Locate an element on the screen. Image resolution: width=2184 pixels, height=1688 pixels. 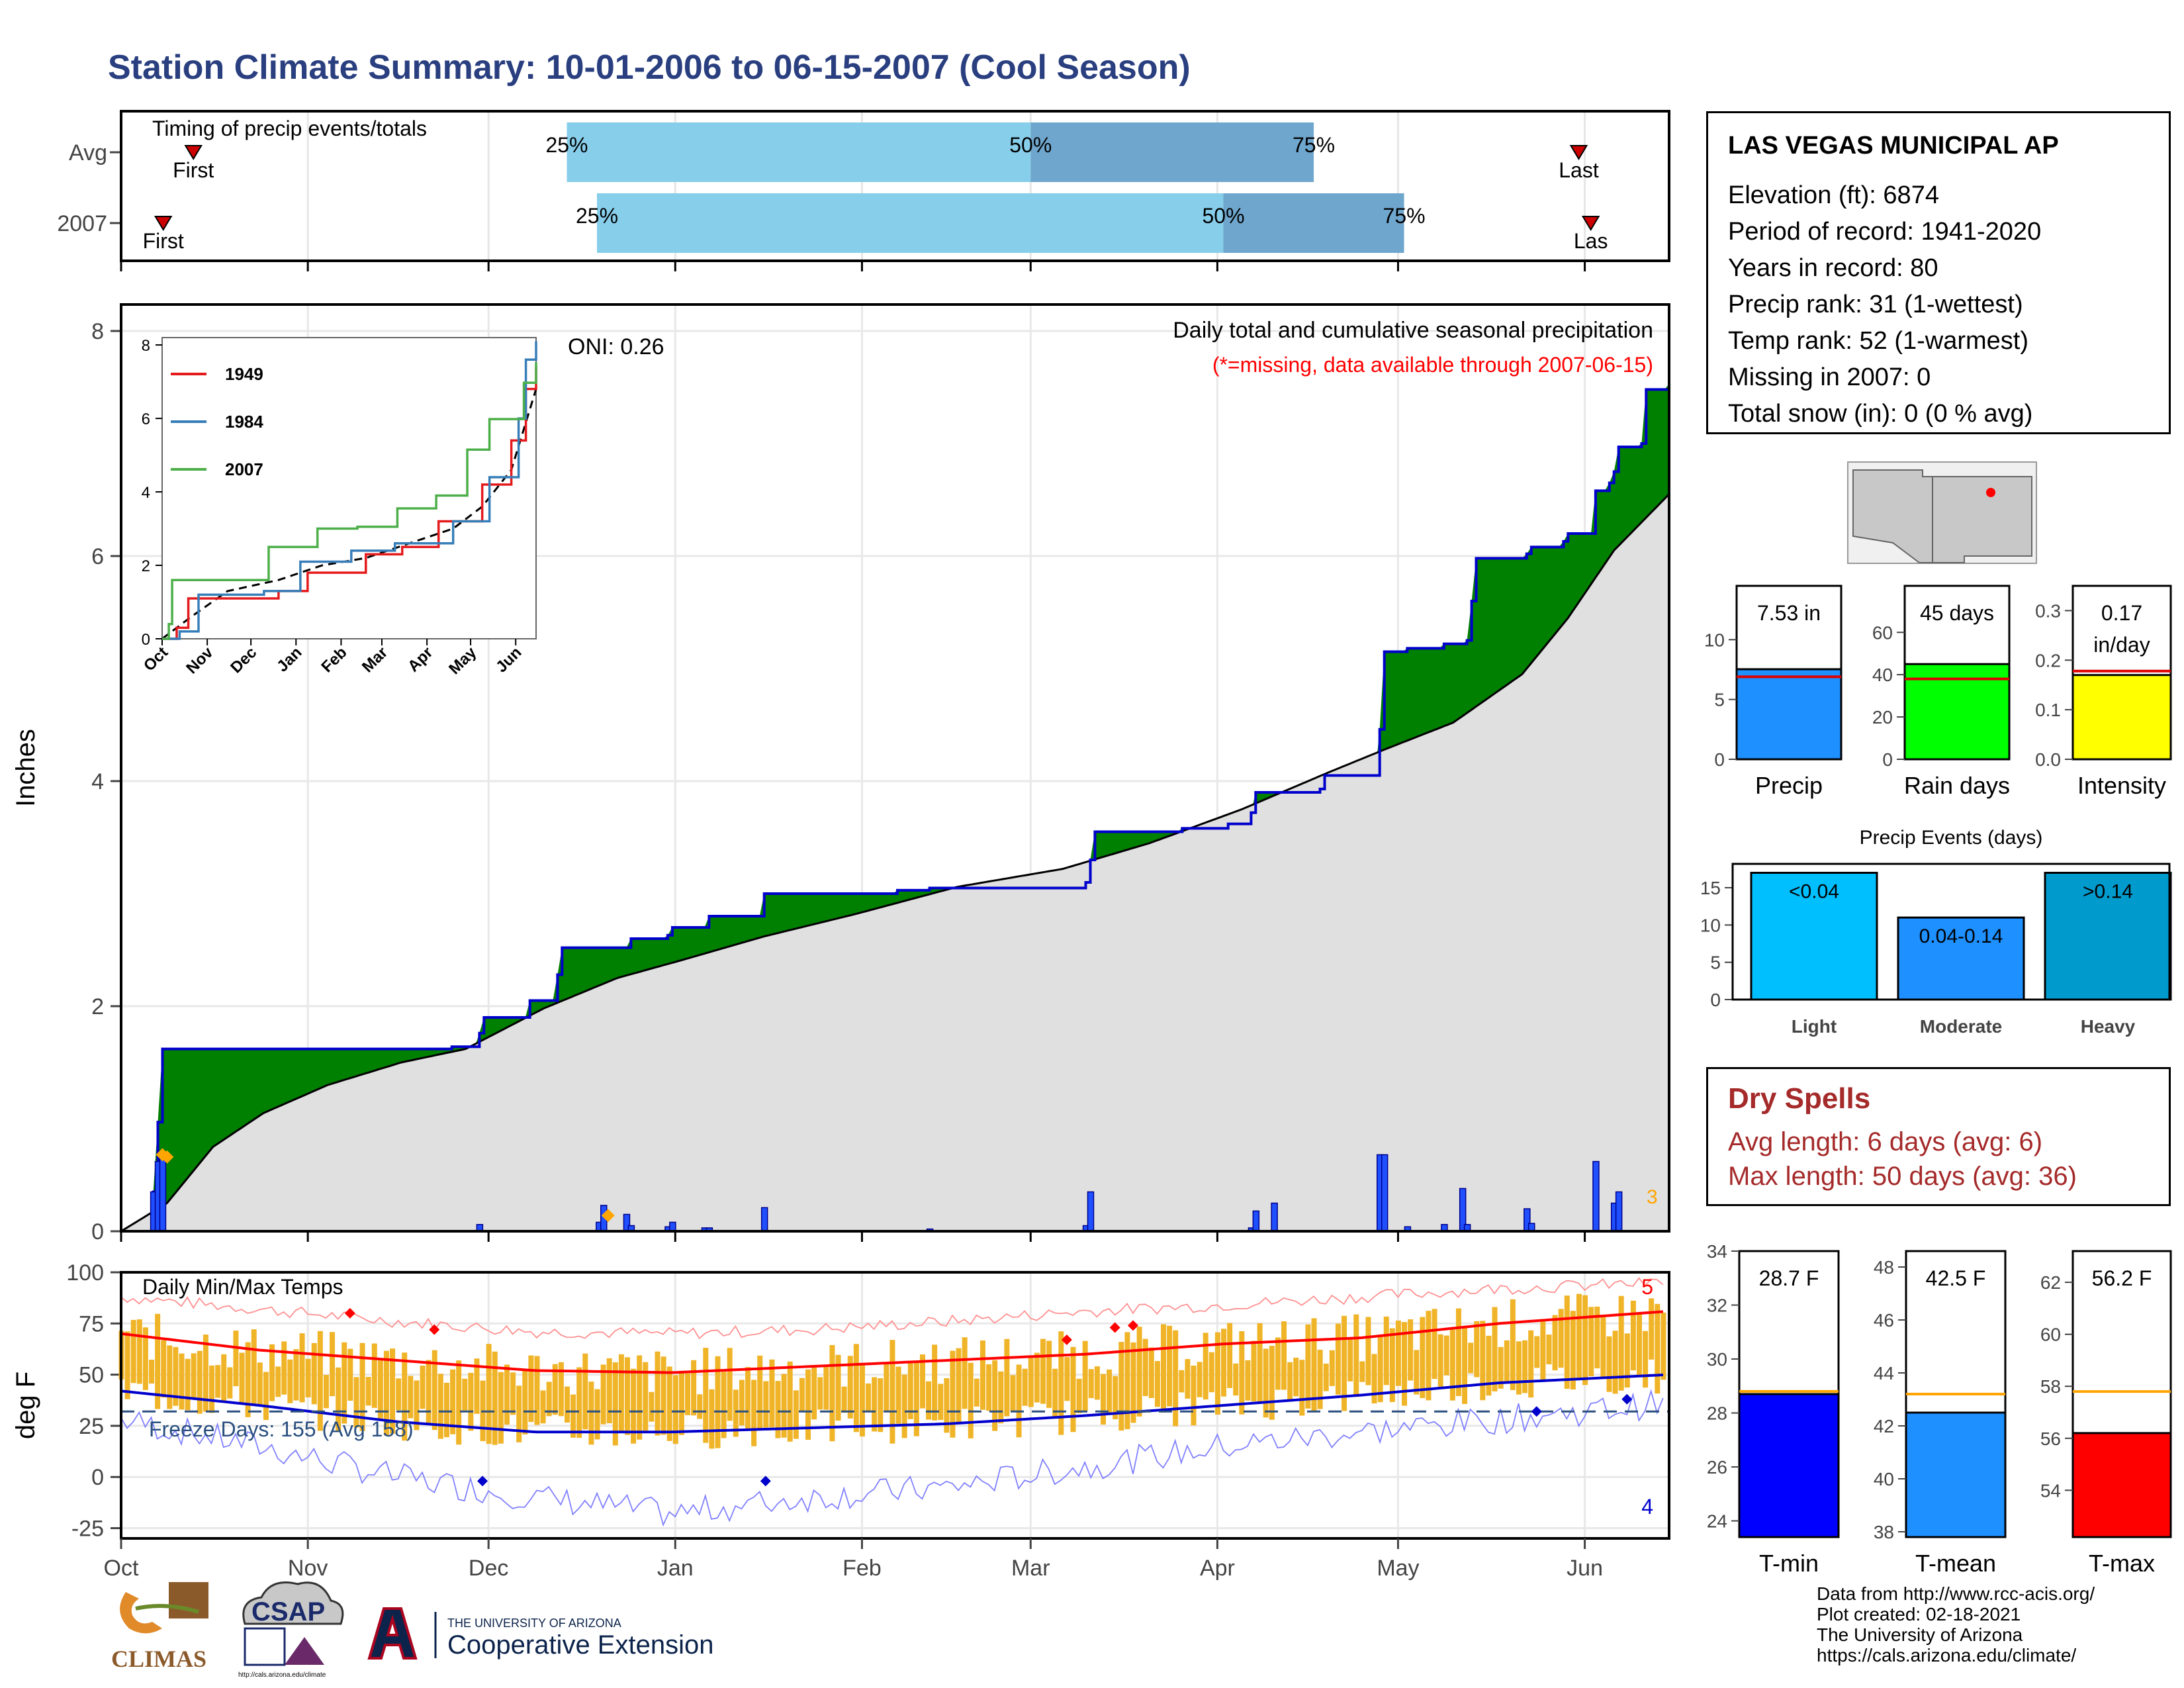
ua-big-text: Cooperative Extension is located at coordinates (580, 1645).